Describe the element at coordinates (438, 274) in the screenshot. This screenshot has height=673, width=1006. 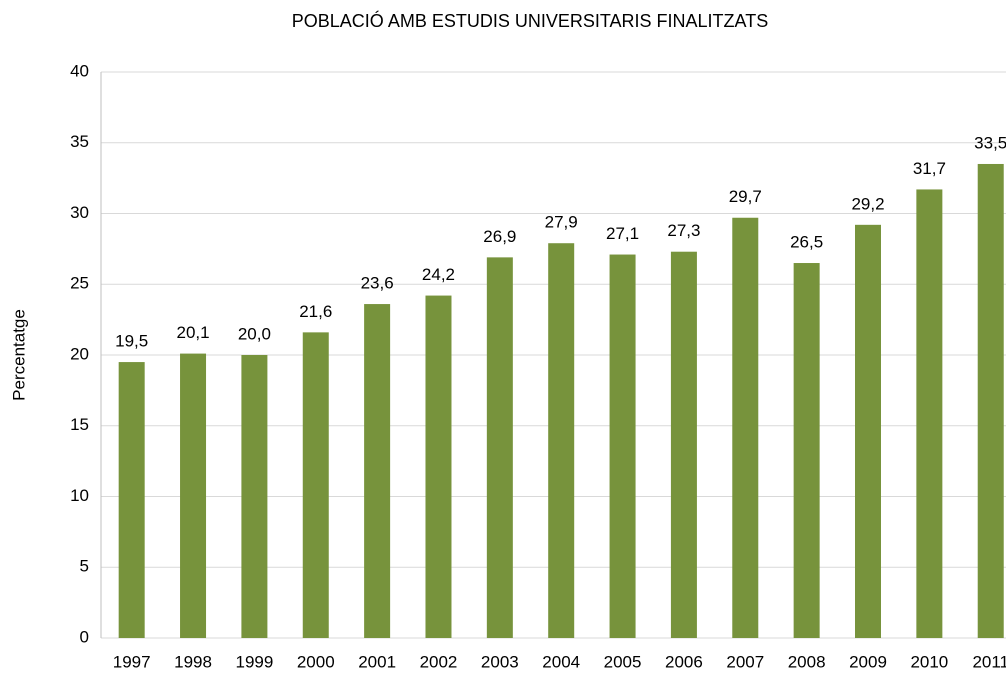
I see `data-label: 24,2` at that location.